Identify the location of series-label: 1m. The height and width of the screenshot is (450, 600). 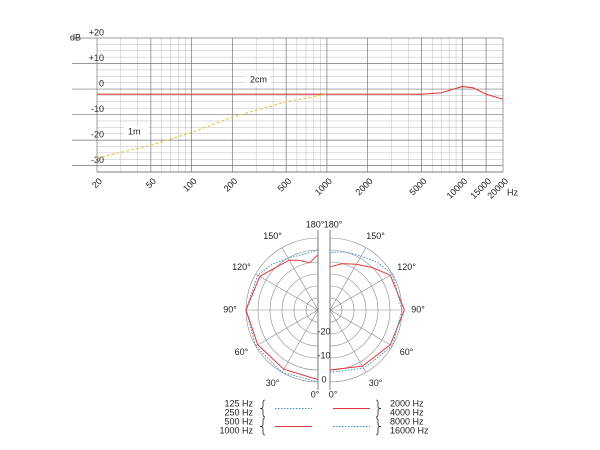
(134, 131).